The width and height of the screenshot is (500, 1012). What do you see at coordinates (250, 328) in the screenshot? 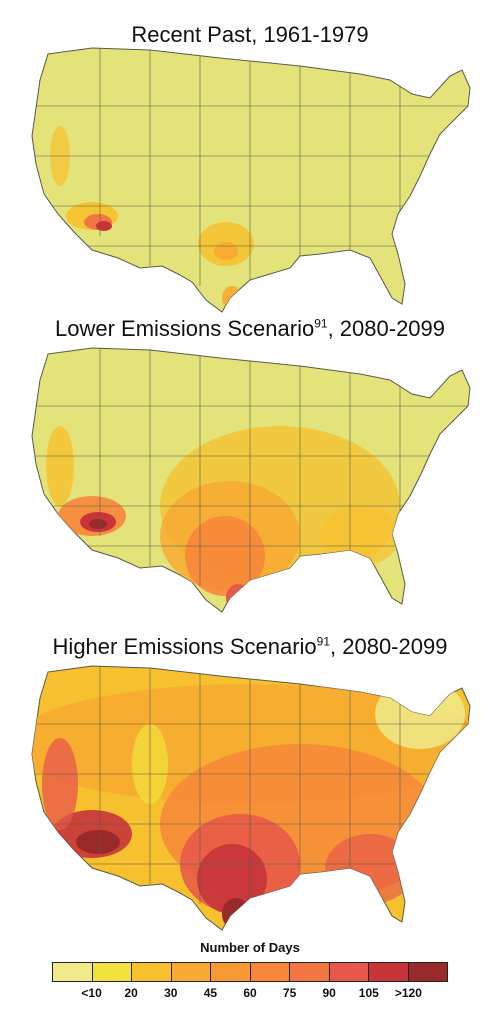
I see `panel-title: Lower Emissions Scenario91, 2080-2099` at bounding box center [250, 328].